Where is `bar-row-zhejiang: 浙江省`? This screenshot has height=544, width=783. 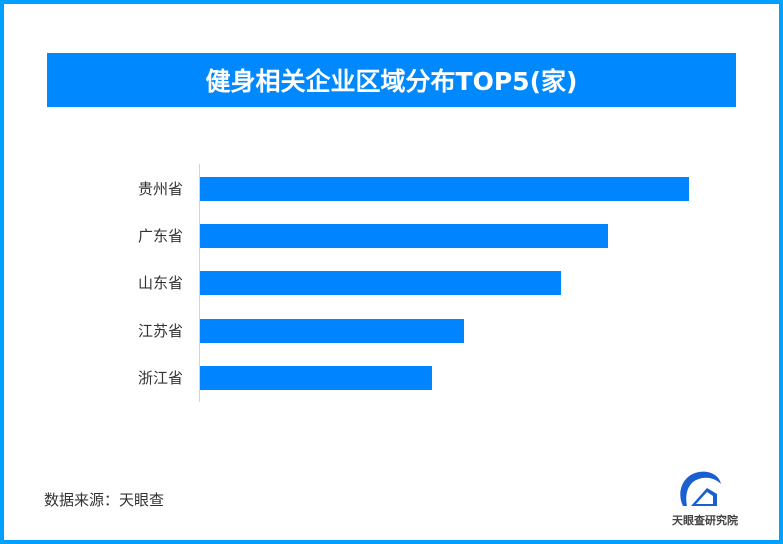 bar-row-zhejiang: 浙江省 is located at coordinates (391, 378).